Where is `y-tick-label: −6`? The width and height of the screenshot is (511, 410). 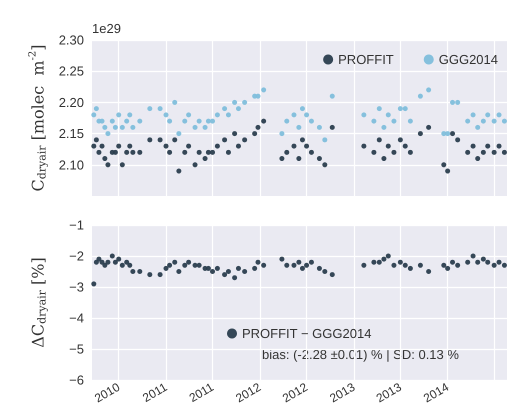
y-tick-label: −6 is located at coordinates (76, 380).